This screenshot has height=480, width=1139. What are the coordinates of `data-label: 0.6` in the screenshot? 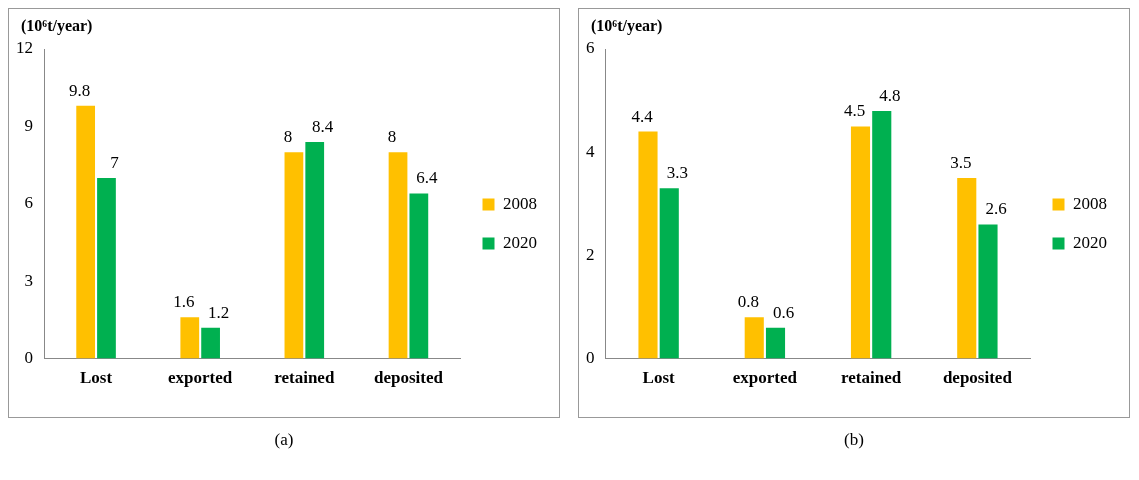 It's located at (783, 312).